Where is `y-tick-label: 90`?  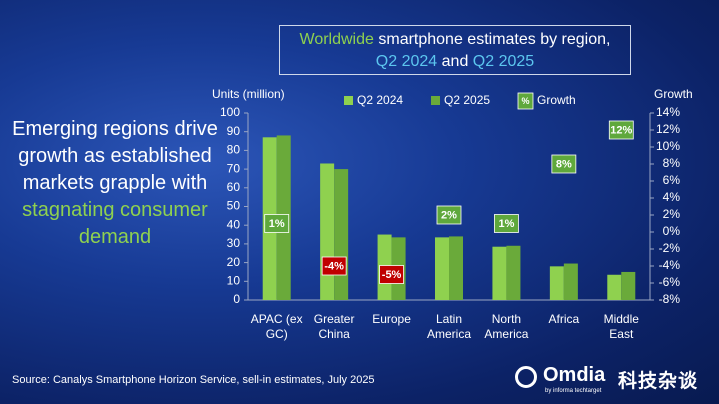
y-tick-label: 90 is located at coordinates (234, 131).